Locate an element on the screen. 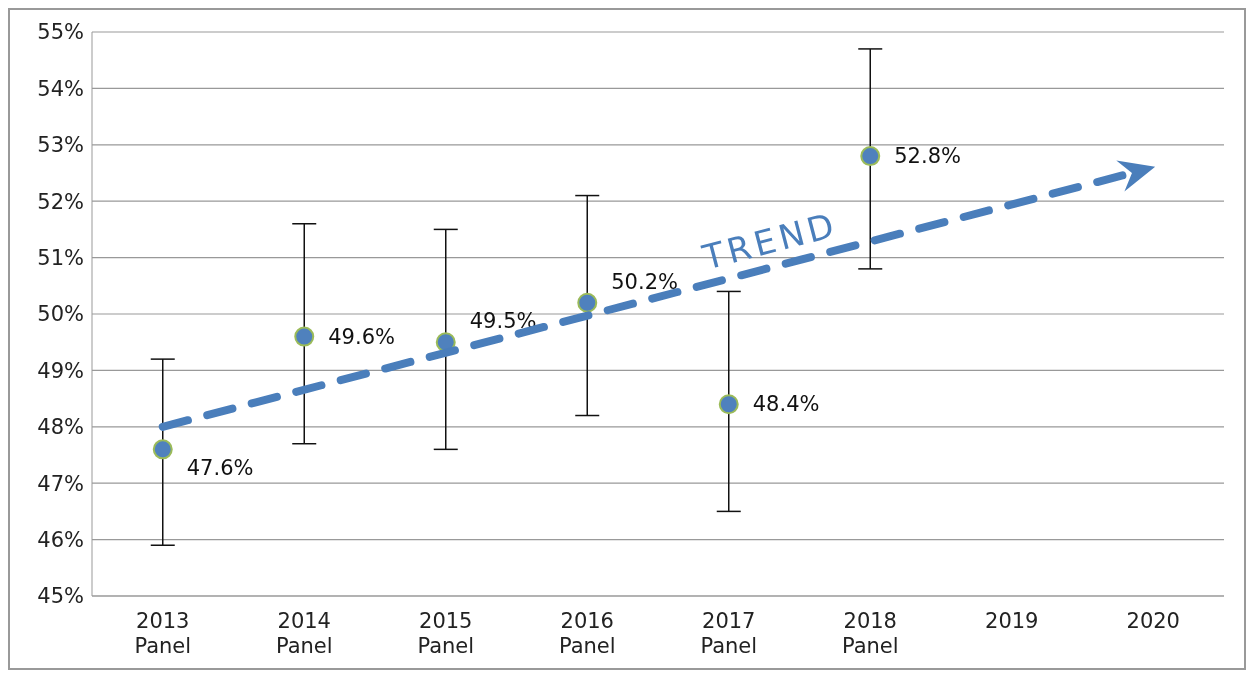 This screenshot has height=680, width=1254. annotation: TREND is located at coordinates (769, 241).